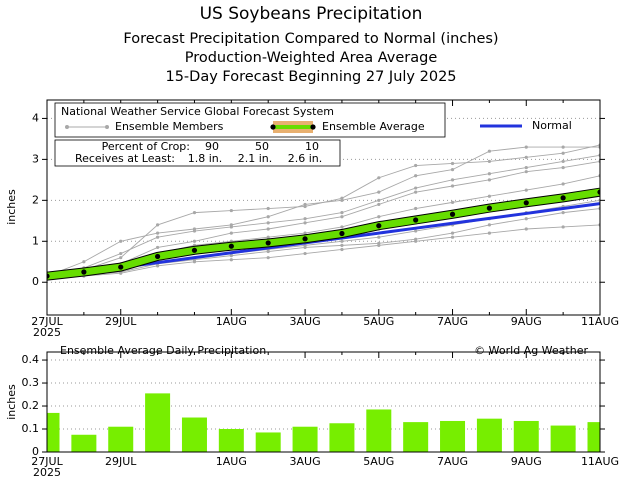 The height and width of the screenshot is (483, 622). What do you see at coordinates (121, 461) in the screenshot?
I see `x-tick-label: 29JUL` at bounding box center [121, 461].